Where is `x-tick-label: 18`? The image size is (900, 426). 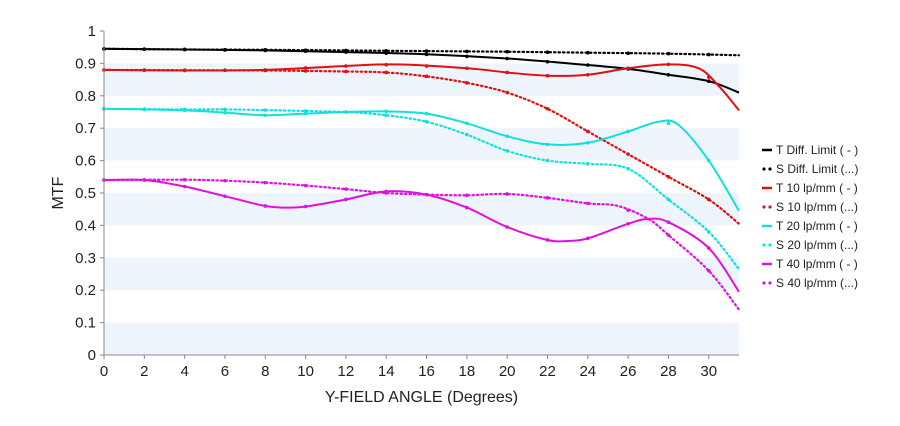
x-tick-label: 18 is located at coordinates (467, 371).